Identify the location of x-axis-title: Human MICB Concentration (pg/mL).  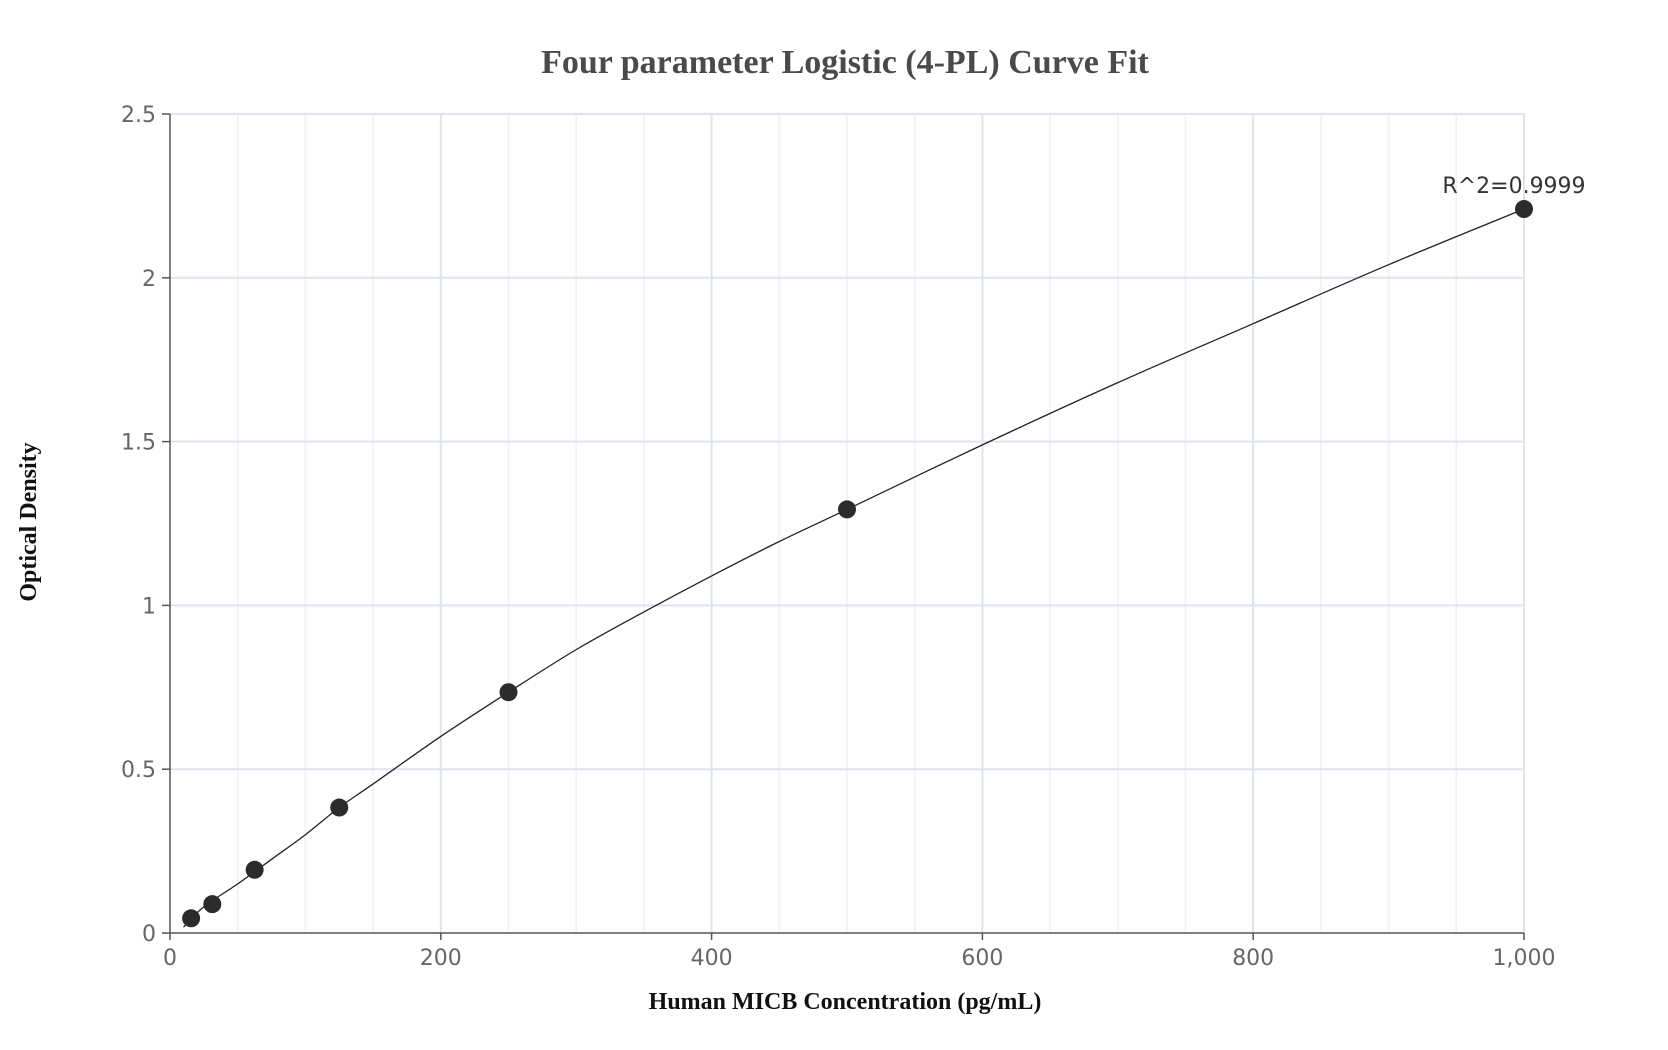
(845, 1002).